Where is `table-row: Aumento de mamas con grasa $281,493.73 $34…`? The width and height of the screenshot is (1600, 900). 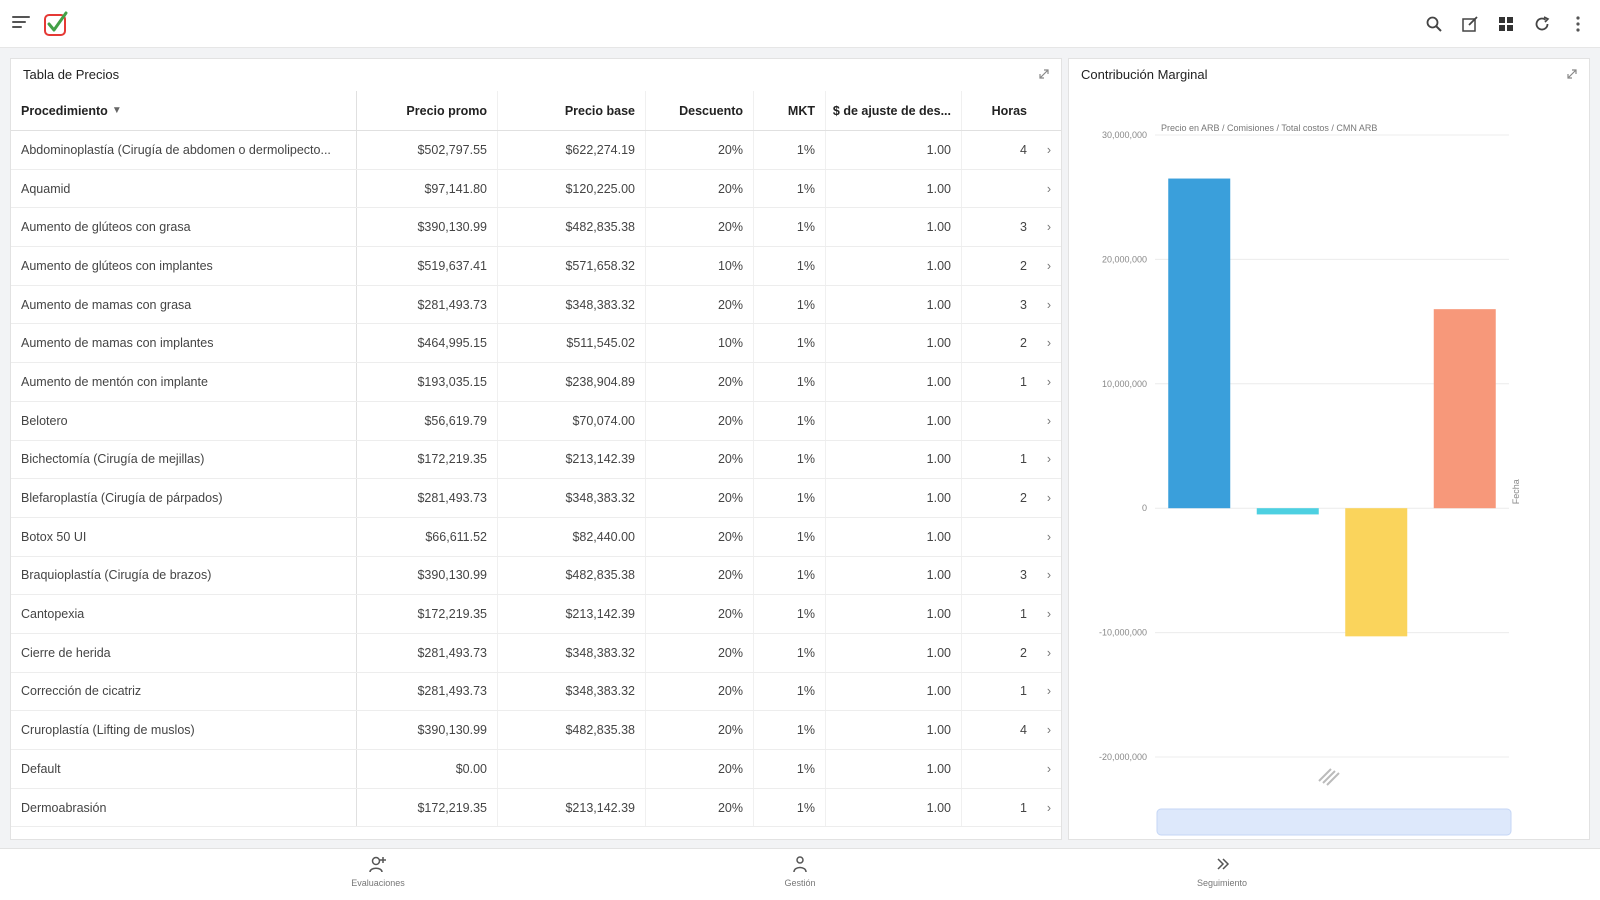
table-row: Aumento de mamas con grasa $281,493.73 $34… is located at coordinates (536, 305).